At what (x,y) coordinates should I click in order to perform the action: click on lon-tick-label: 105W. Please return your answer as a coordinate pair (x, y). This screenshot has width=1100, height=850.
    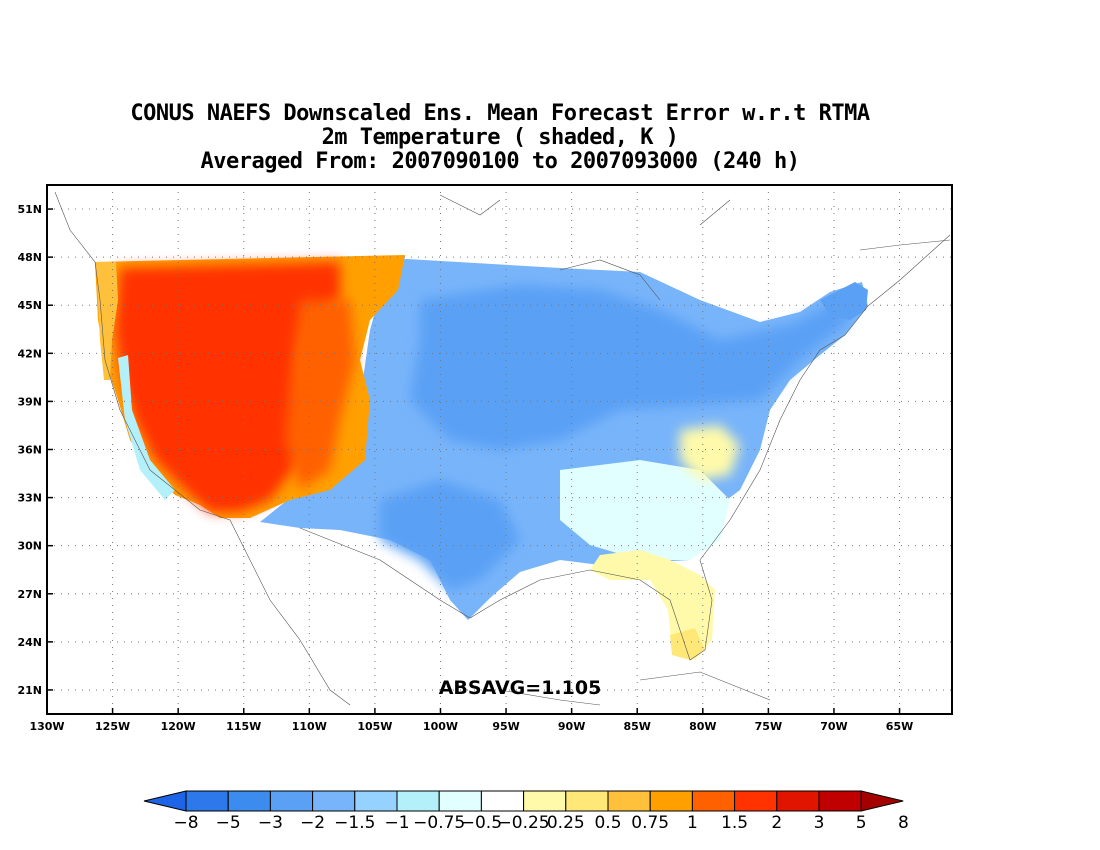
    Looking at the image, I should click on (374, 726).